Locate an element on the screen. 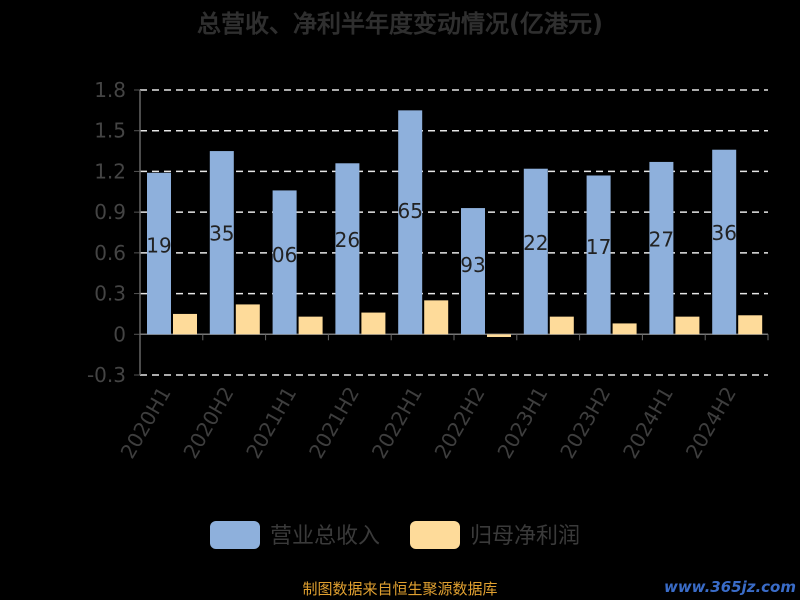 Image resolution: width=800 pixels, height=600 pixels. y-tick-label: 1.8 is located at coordinates (110, 90).